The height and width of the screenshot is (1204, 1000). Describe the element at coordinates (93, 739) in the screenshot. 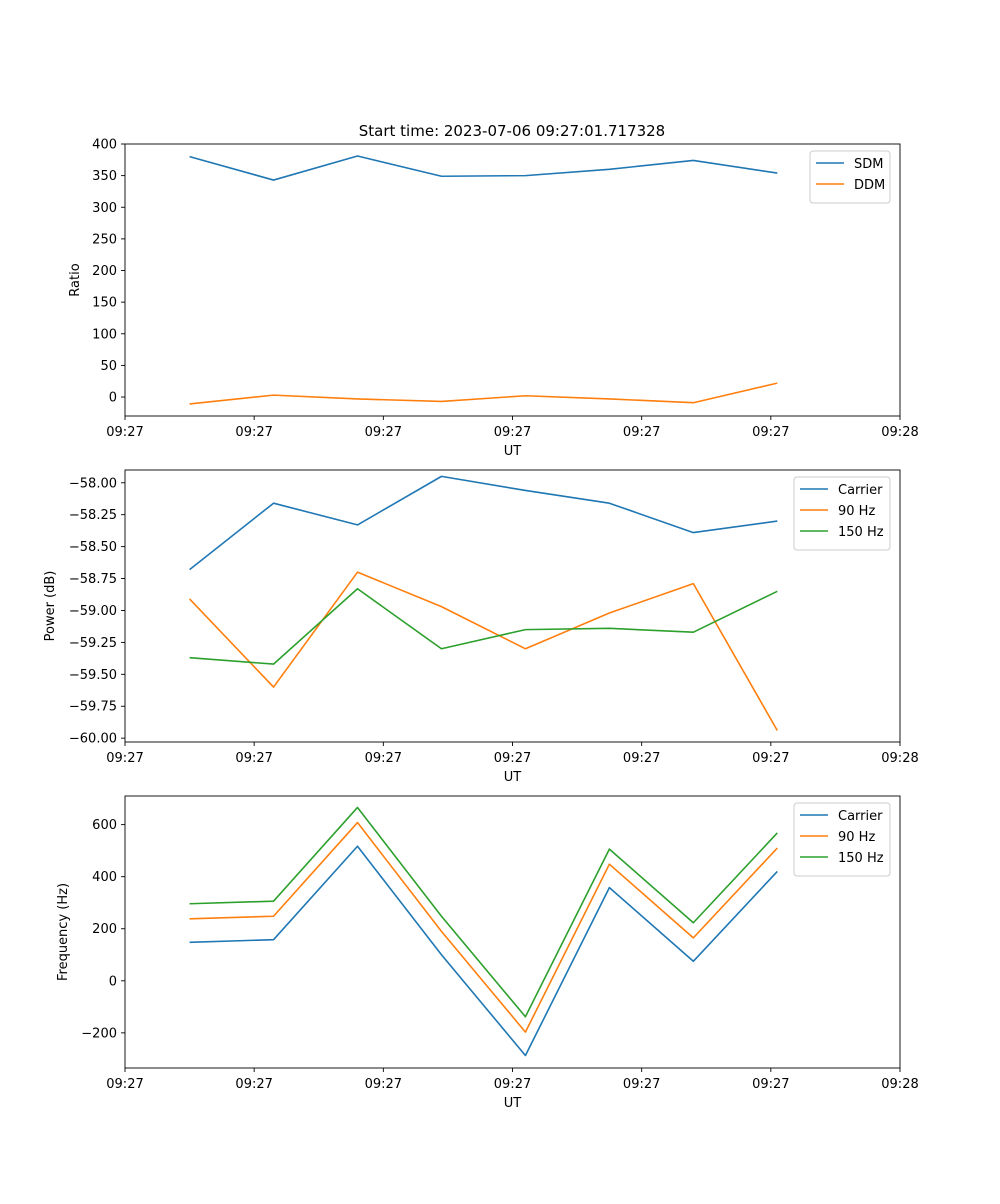

I see `y-tick-label: −60.00` at that location.